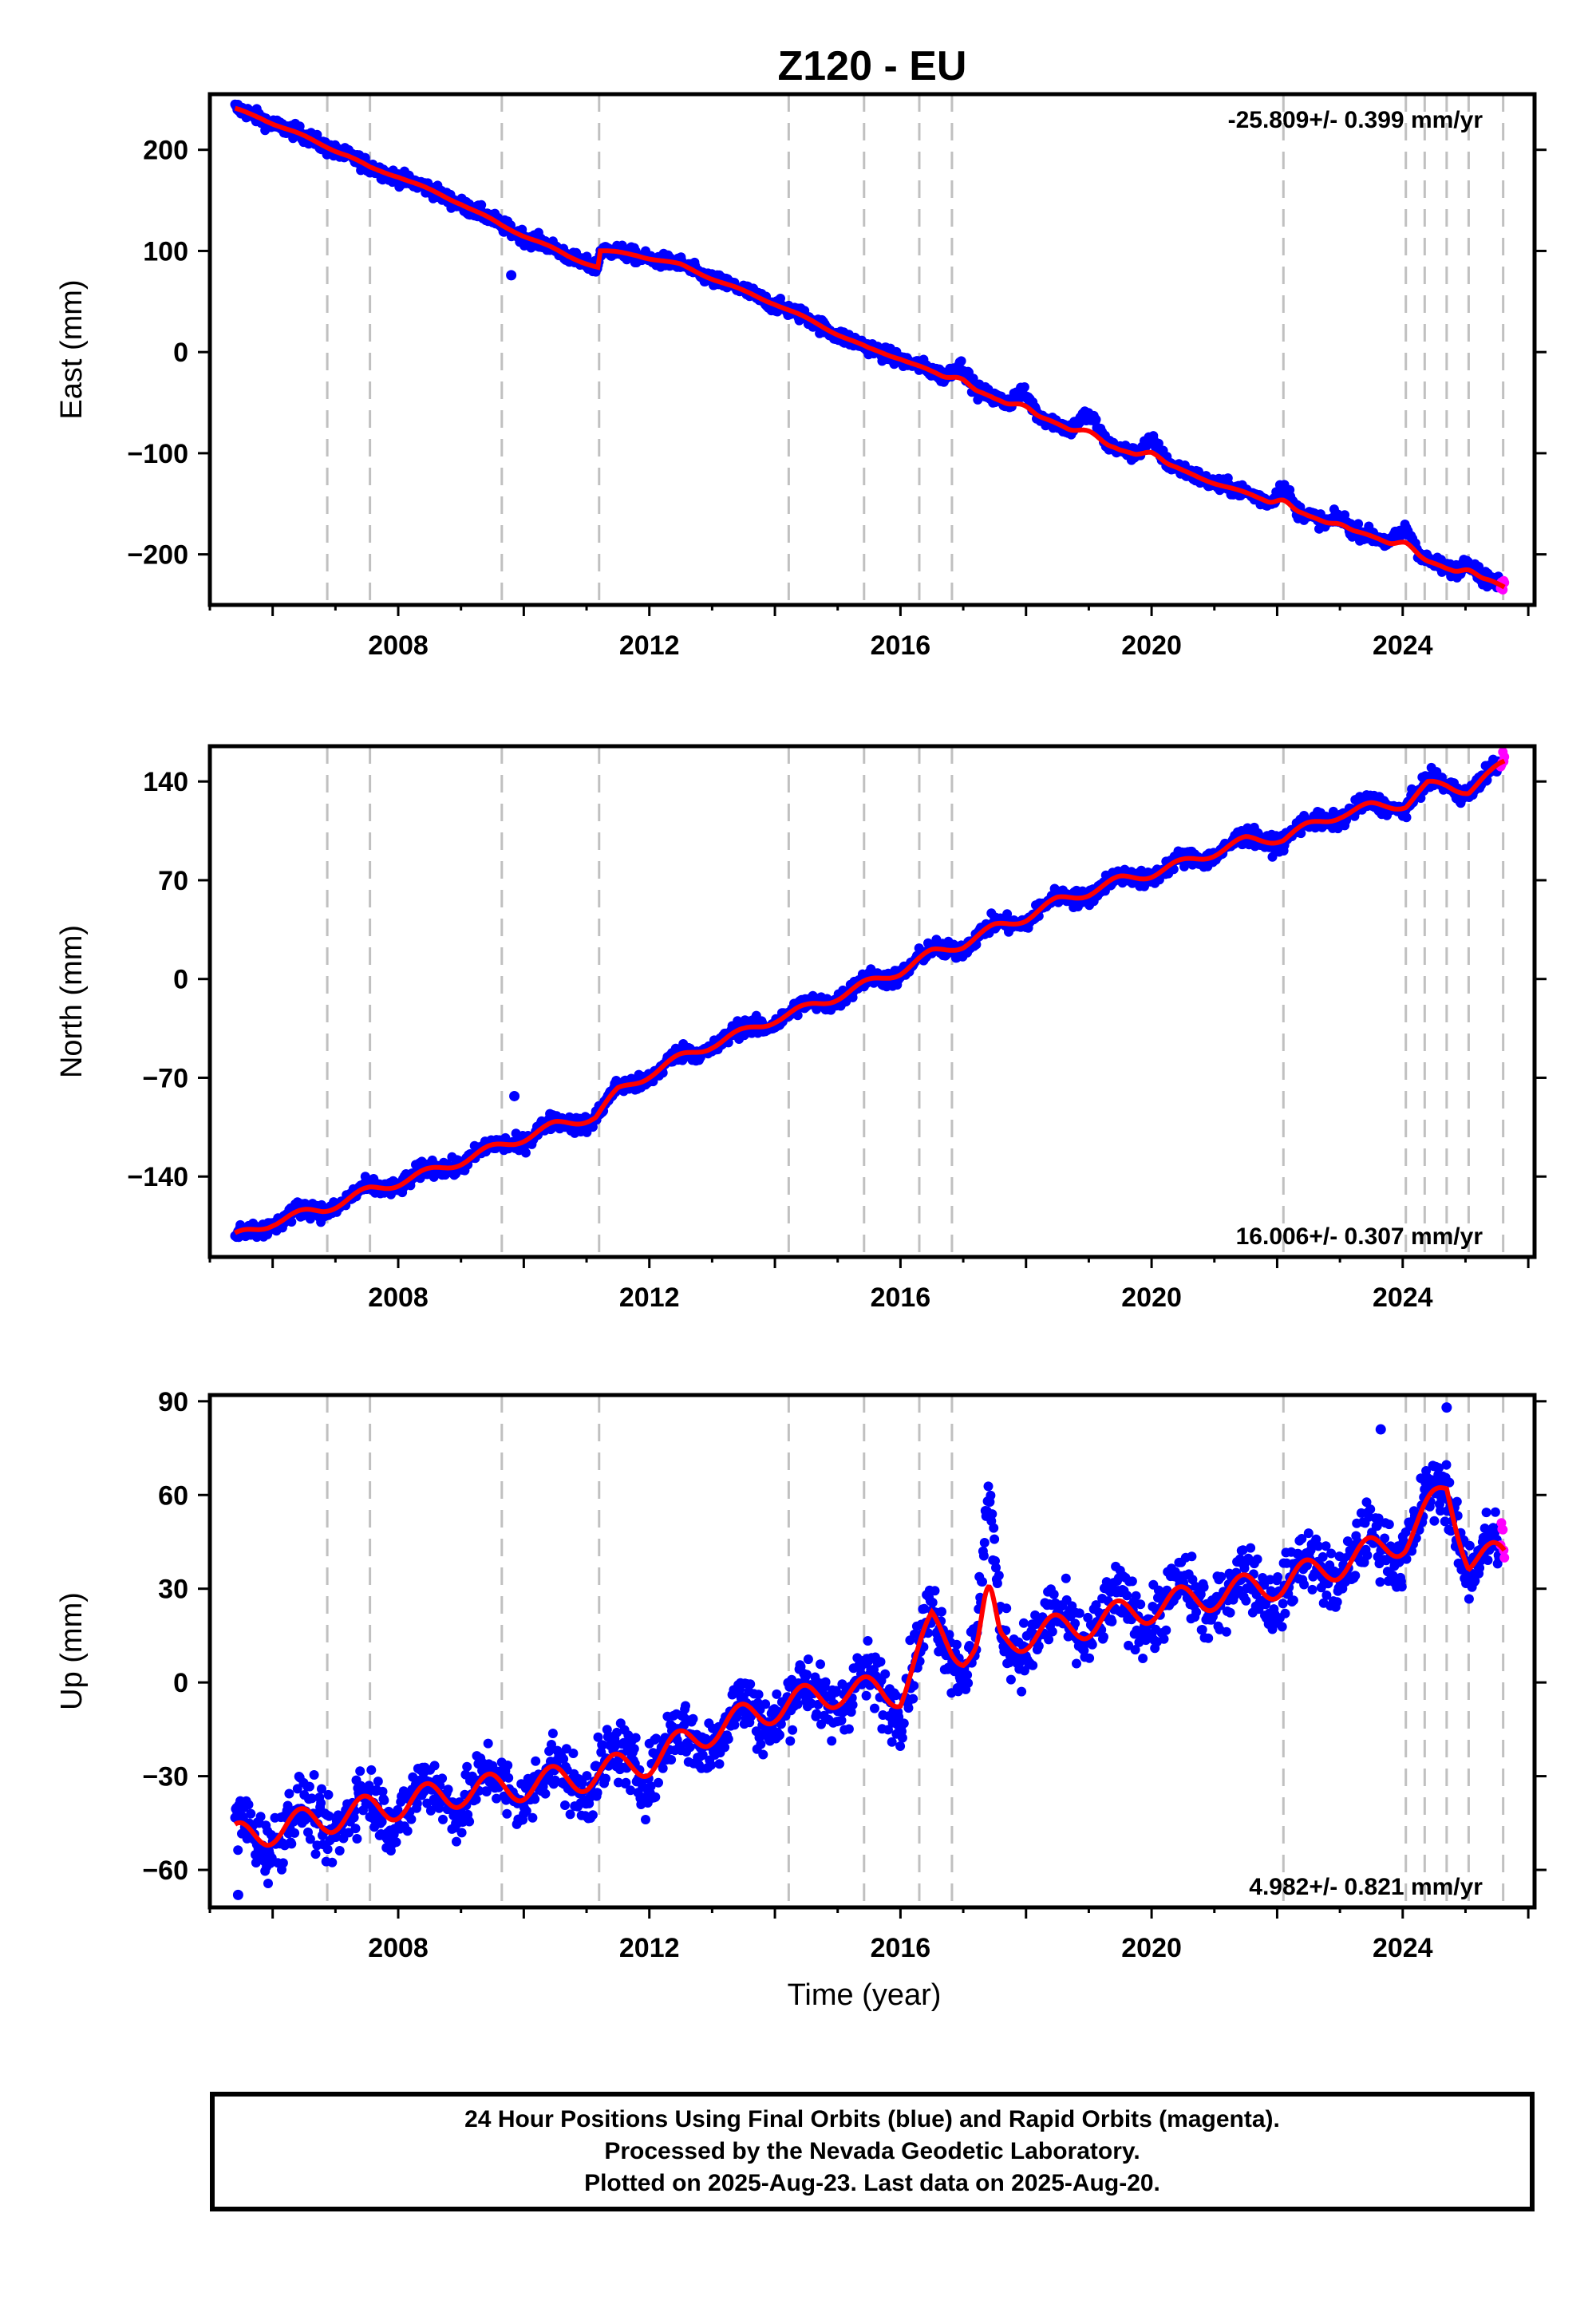 The width and height of the screenshot is (1596, 2316). Describe the element at coordinates (157, 454) in the screenshot. I see `y-tick-label: −100` at that location.